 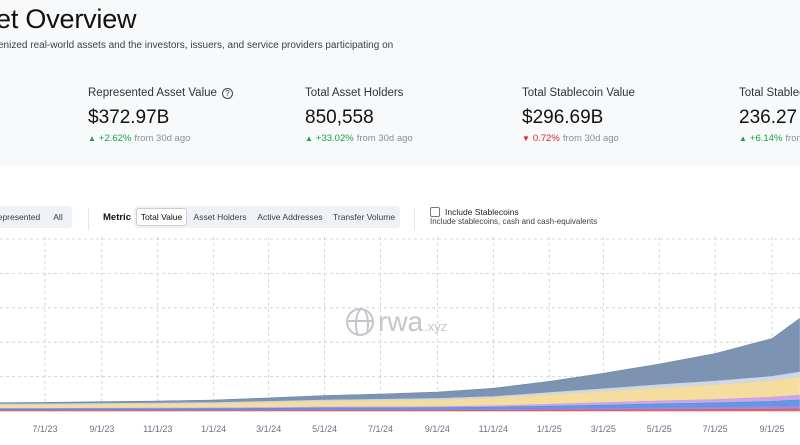 I want to click on x-tick-label: 9/1/25, so click(x=772, y=429).